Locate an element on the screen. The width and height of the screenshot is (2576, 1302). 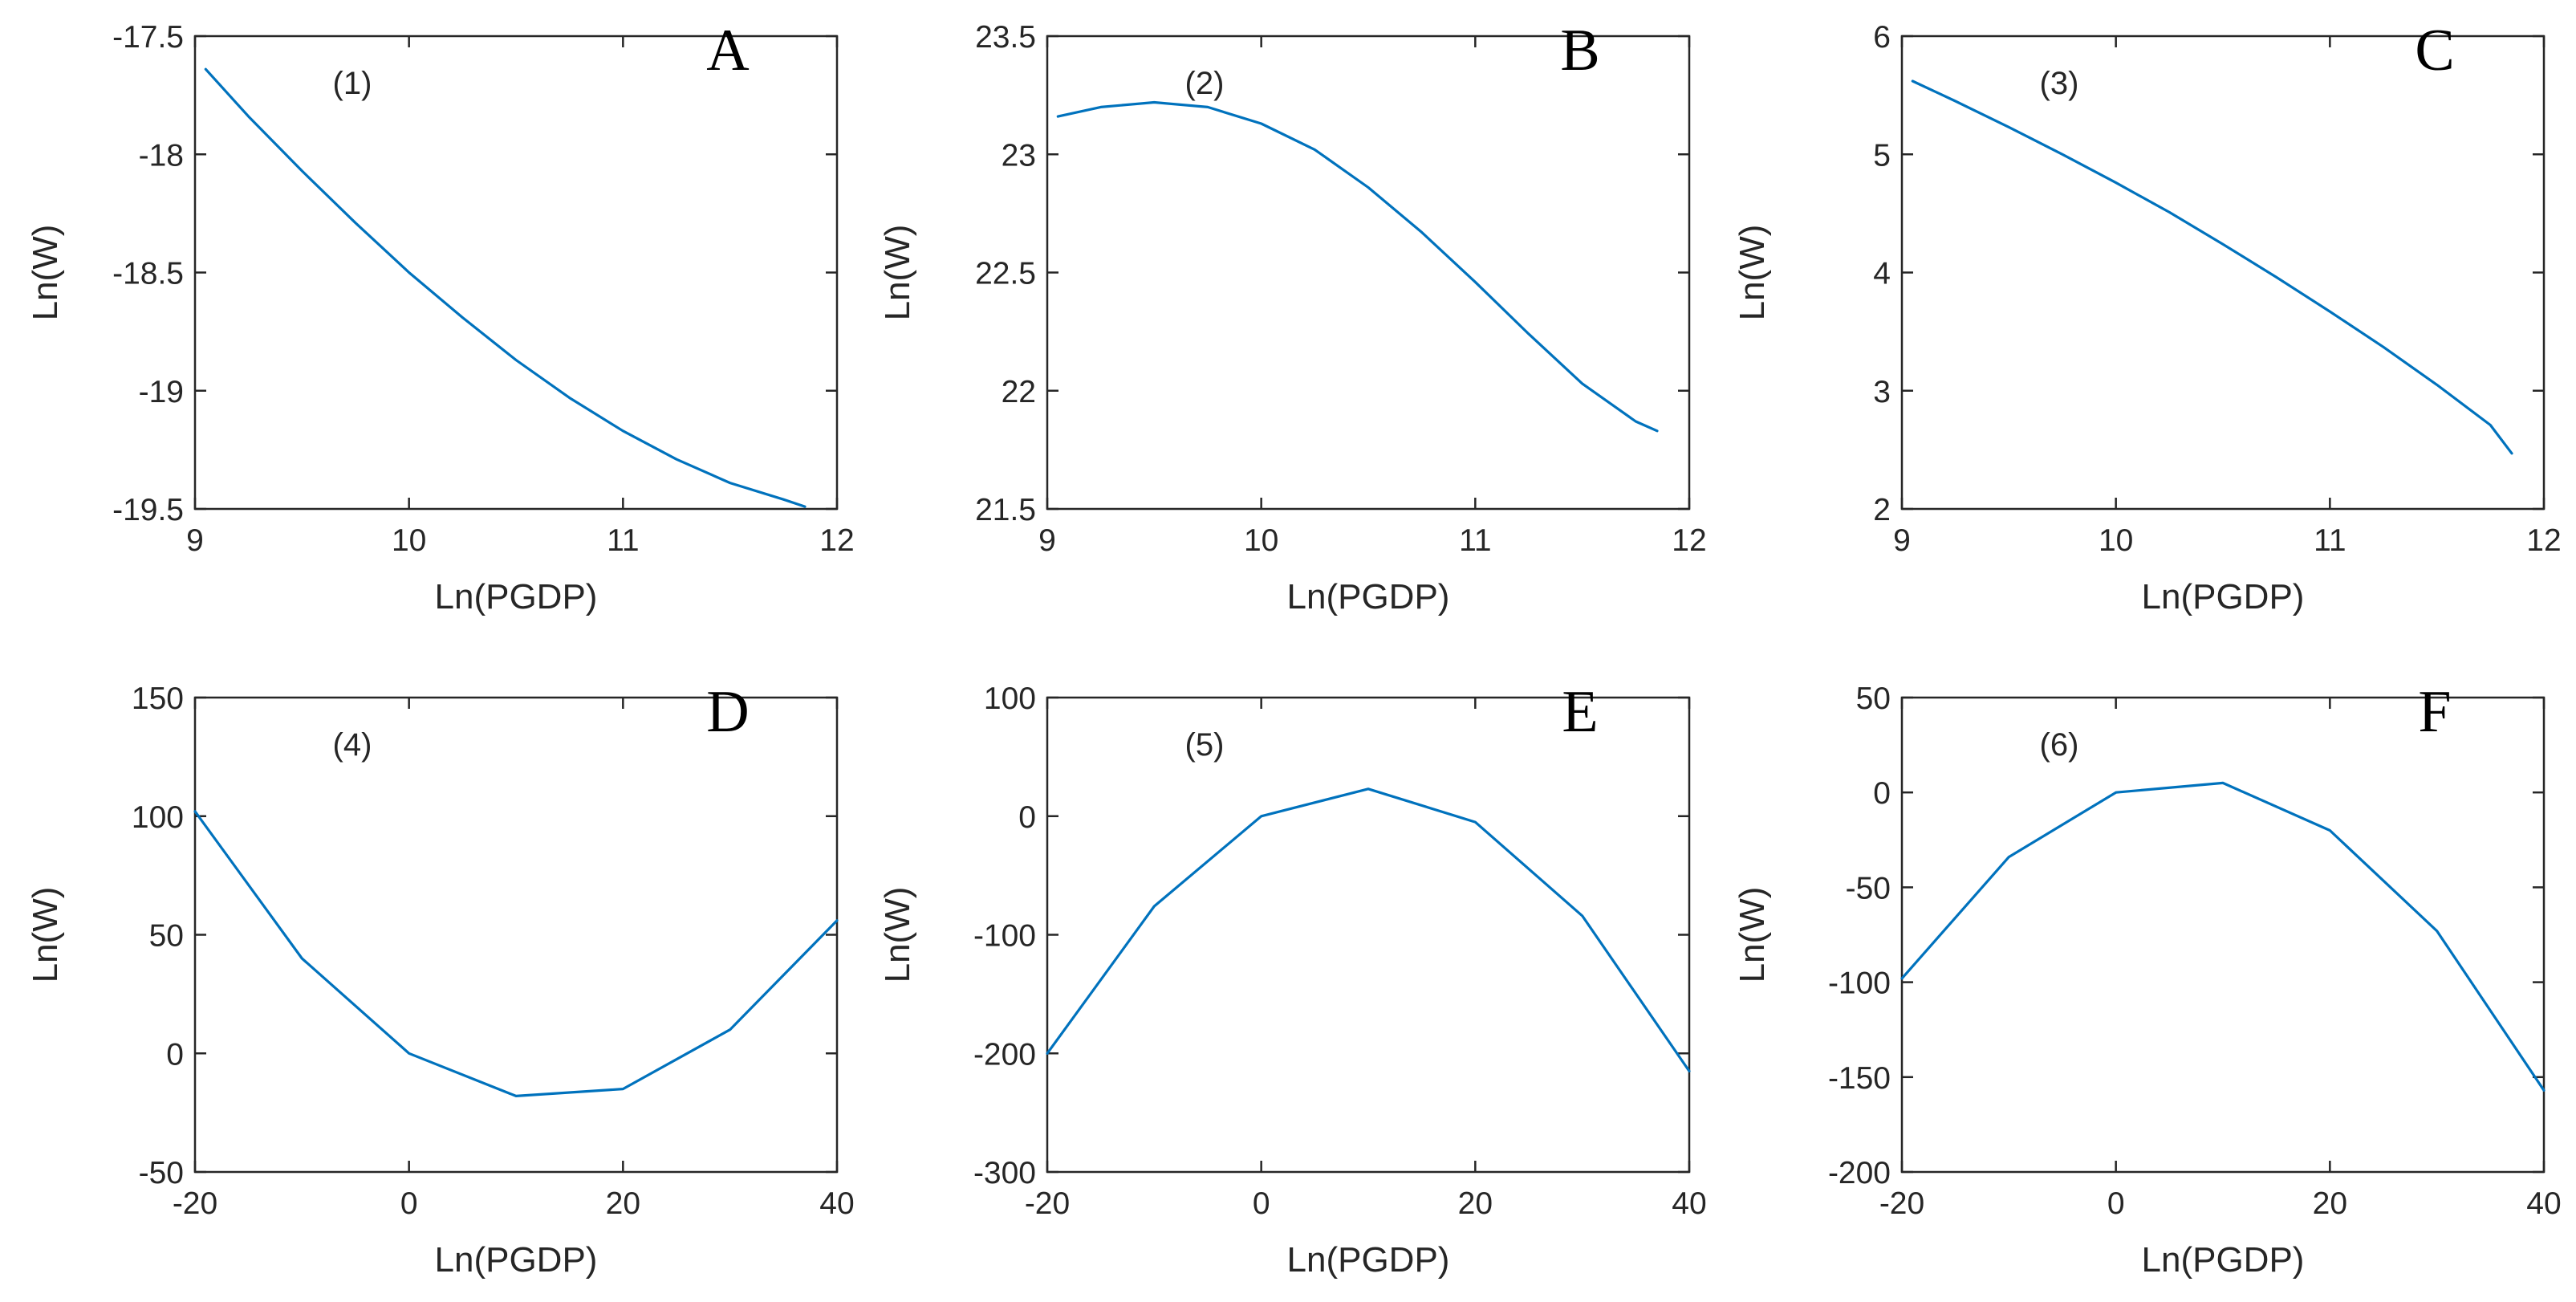
series-line-f is located at coordinates (2223, 936).